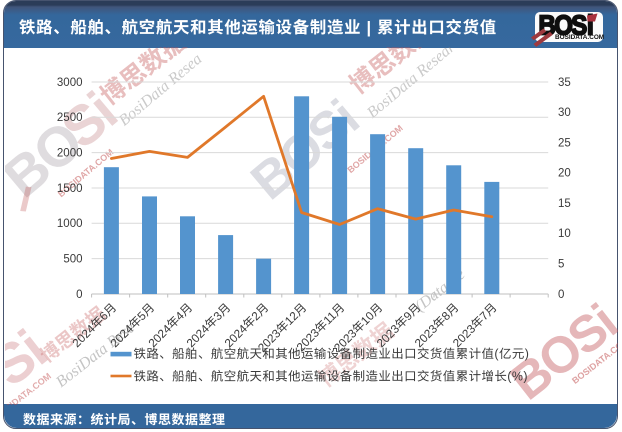  I want to click on svg-text: 5, so click(561, 265).